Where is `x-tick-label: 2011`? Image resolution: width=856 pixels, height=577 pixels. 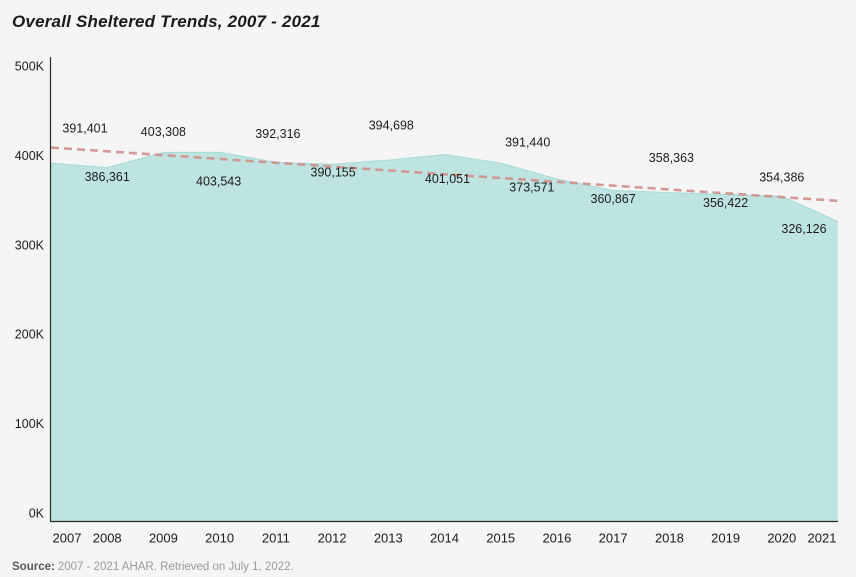 x-tick-label: 2011 is located at coordinates (276, 538).